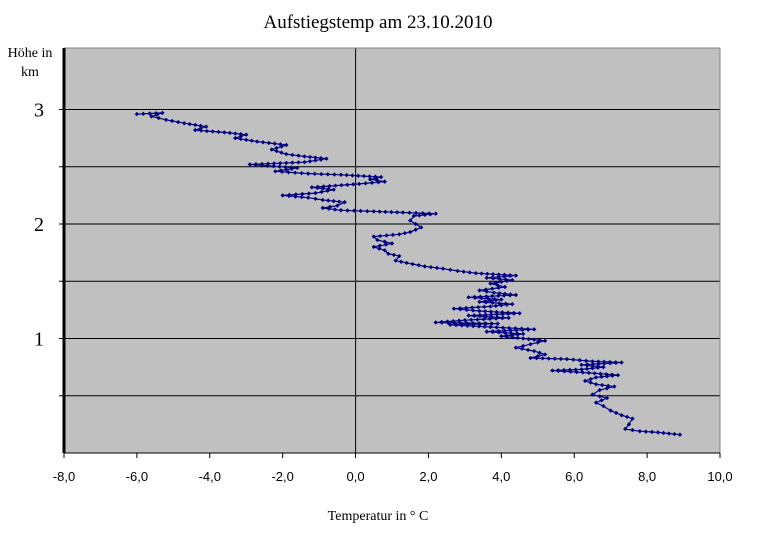 This screenshot has width=768, height=539. Describe the element at coordinates (719, 476) in the screenshot. I see `x-tick-label: 10,0` at that location.